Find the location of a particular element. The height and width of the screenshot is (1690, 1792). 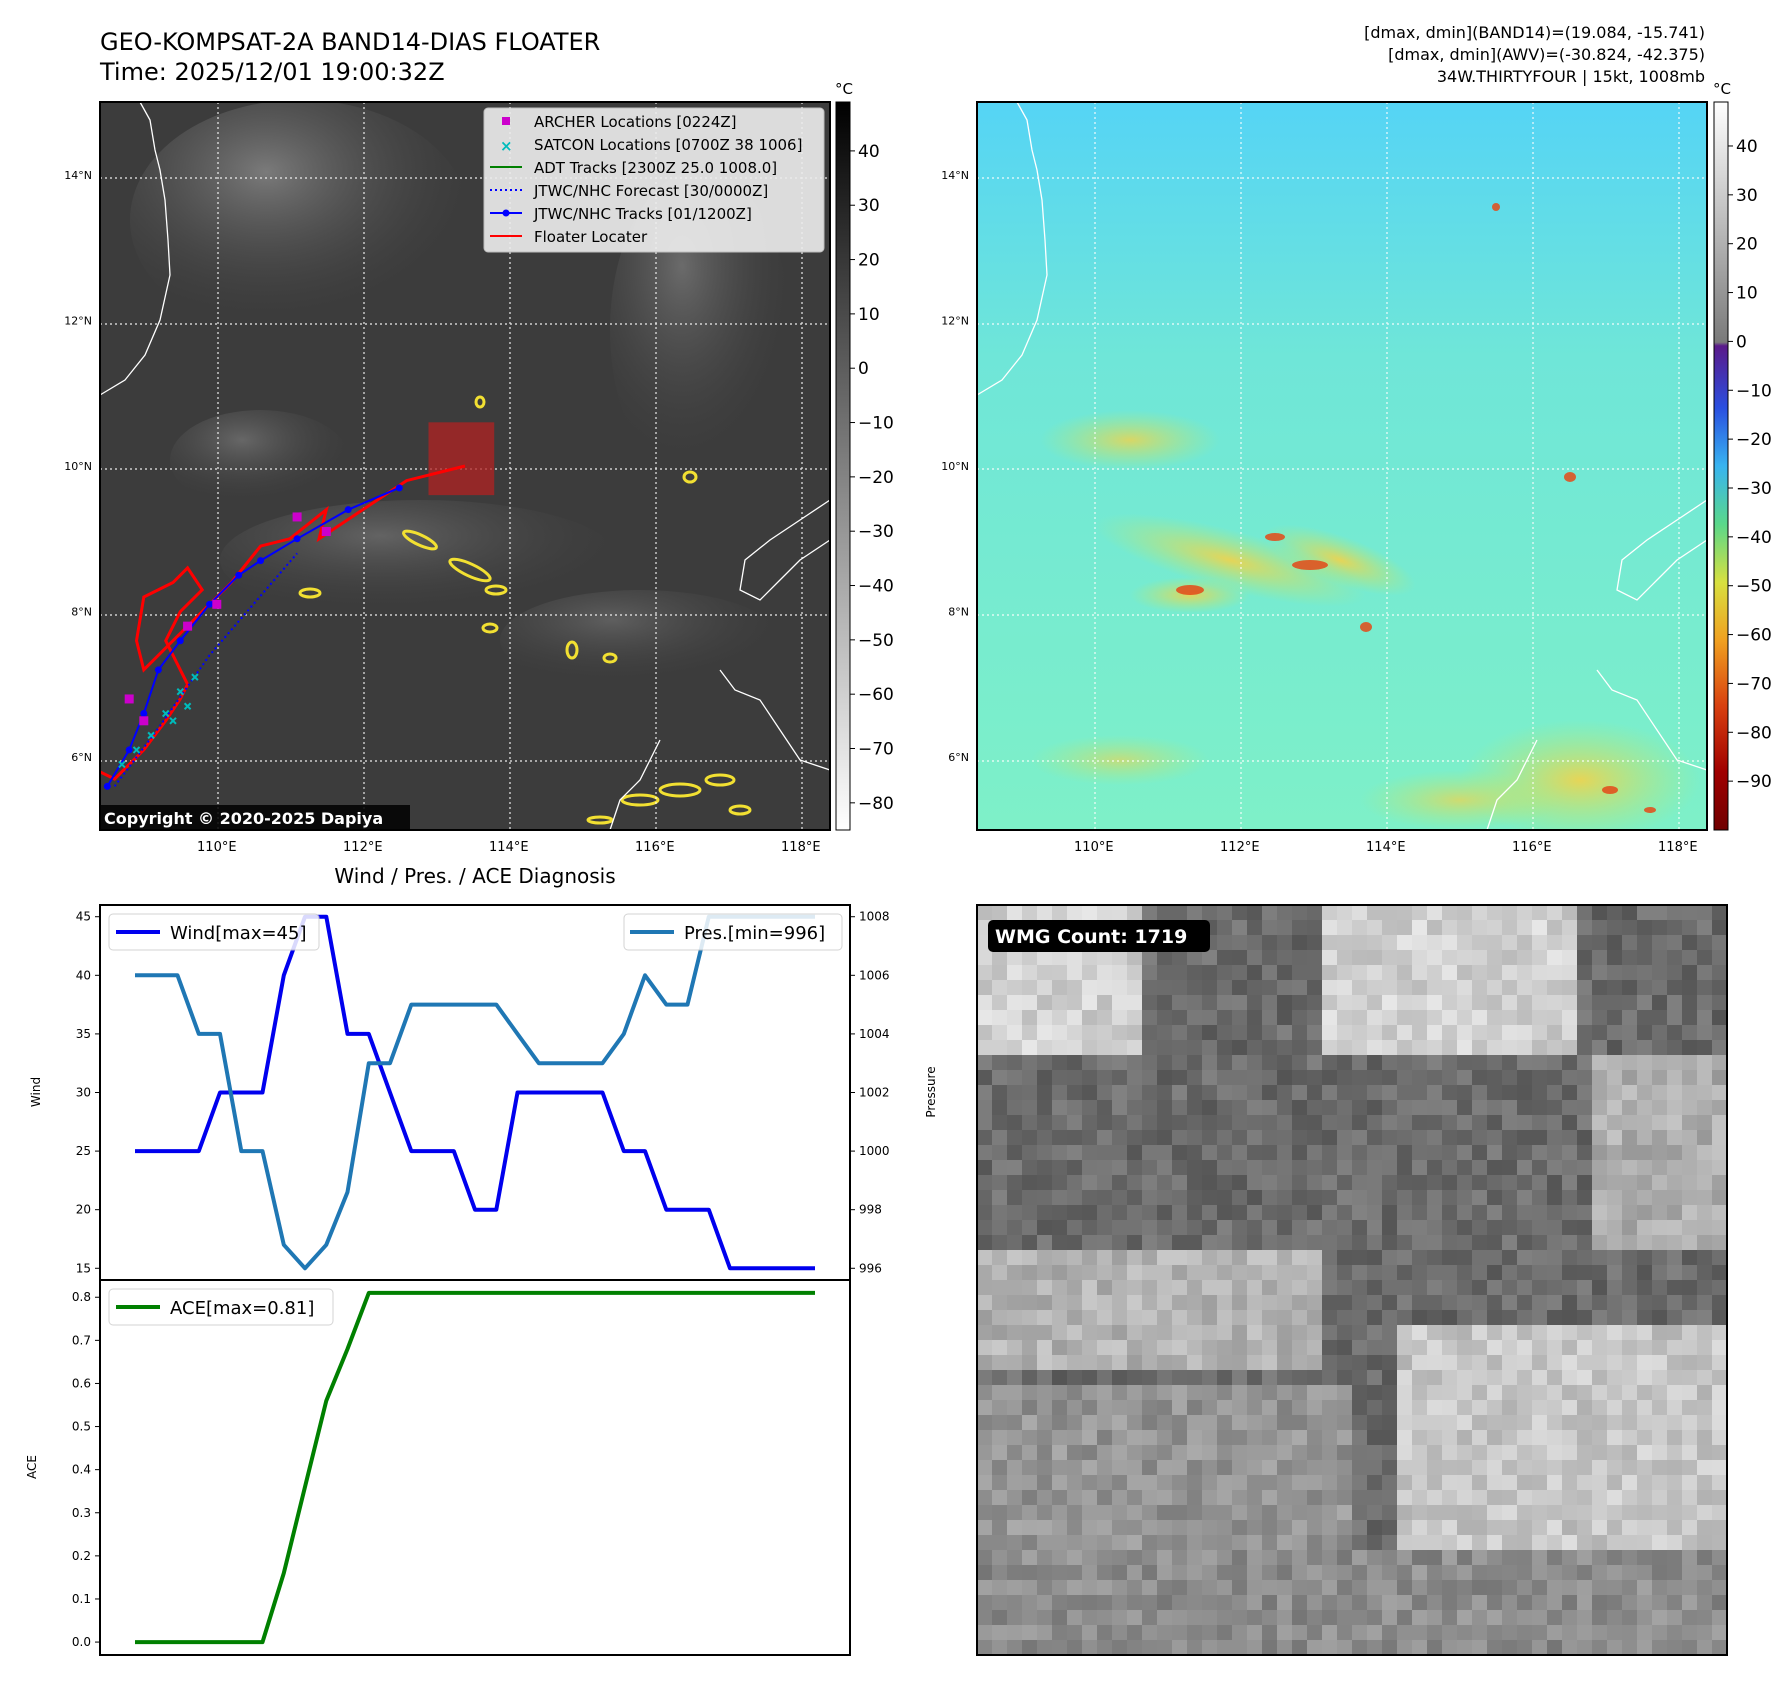

colorTicks-label-1: 30 is located at coordinates (1747, 196).